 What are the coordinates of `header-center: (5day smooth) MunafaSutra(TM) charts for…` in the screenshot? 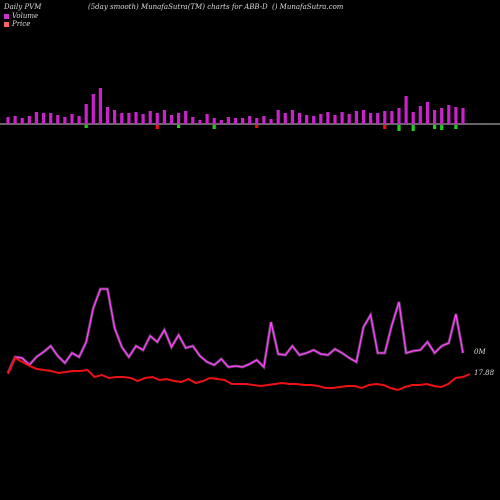 It's located at (178, 7).